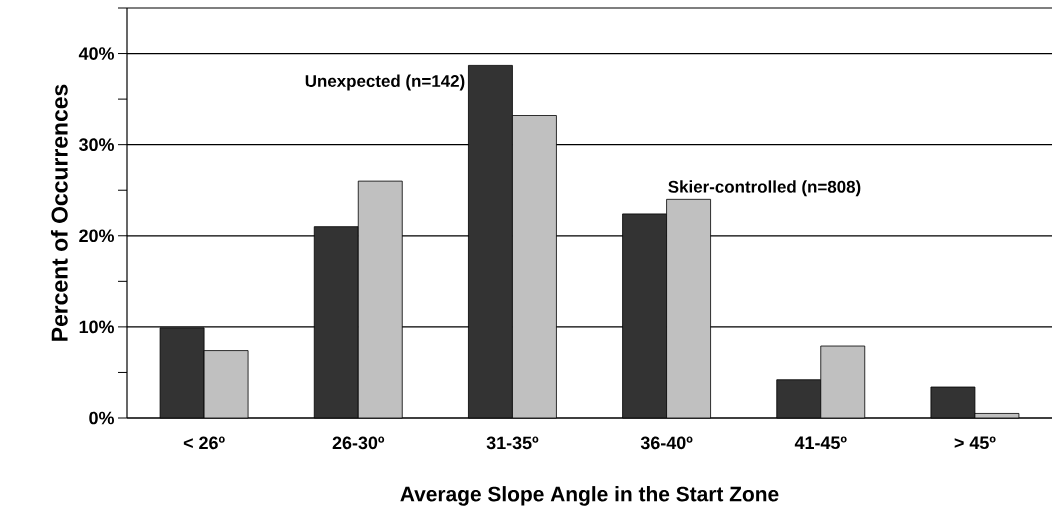 The height and width of the screenshot is (527, 1054). What do you see at coordinates (589, 496) in the screenshot?
I see `x-axis-title: Average Slope Angle in the Start Zone` at bounding box center [589, 496].